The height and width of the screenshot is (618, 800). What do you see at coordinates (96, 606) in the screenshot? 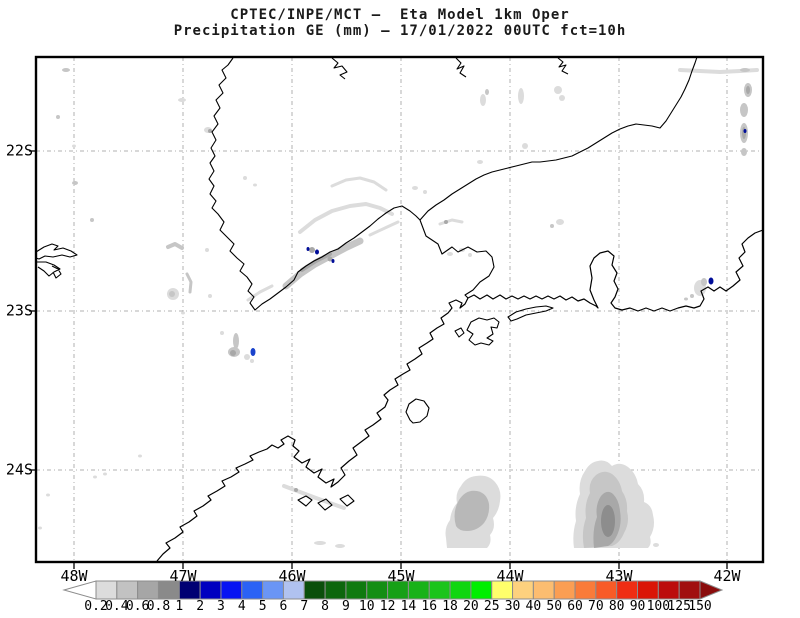
I see `colorbar-value-0.2: 0.2` at bounding box center [96, 606].